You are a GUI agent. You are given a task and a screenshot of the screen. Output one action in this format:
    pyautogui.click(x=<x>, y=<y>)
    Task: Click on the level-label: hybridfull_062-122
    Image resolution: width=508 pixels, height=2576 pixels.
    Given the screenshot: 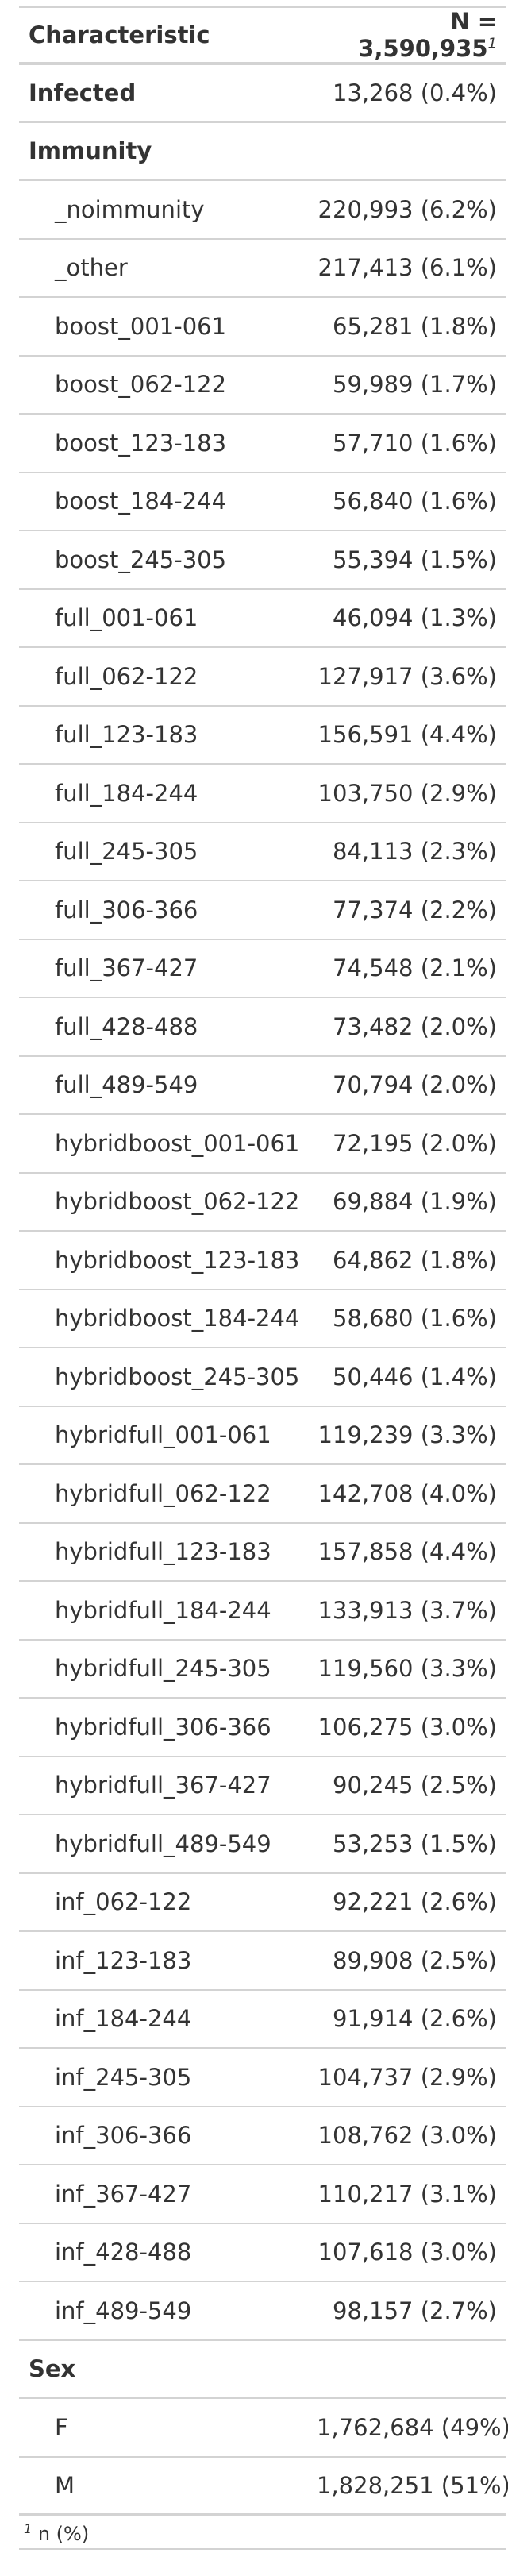 What is the action you would take?
    pyautogui.click(x=163, y=1493)
    